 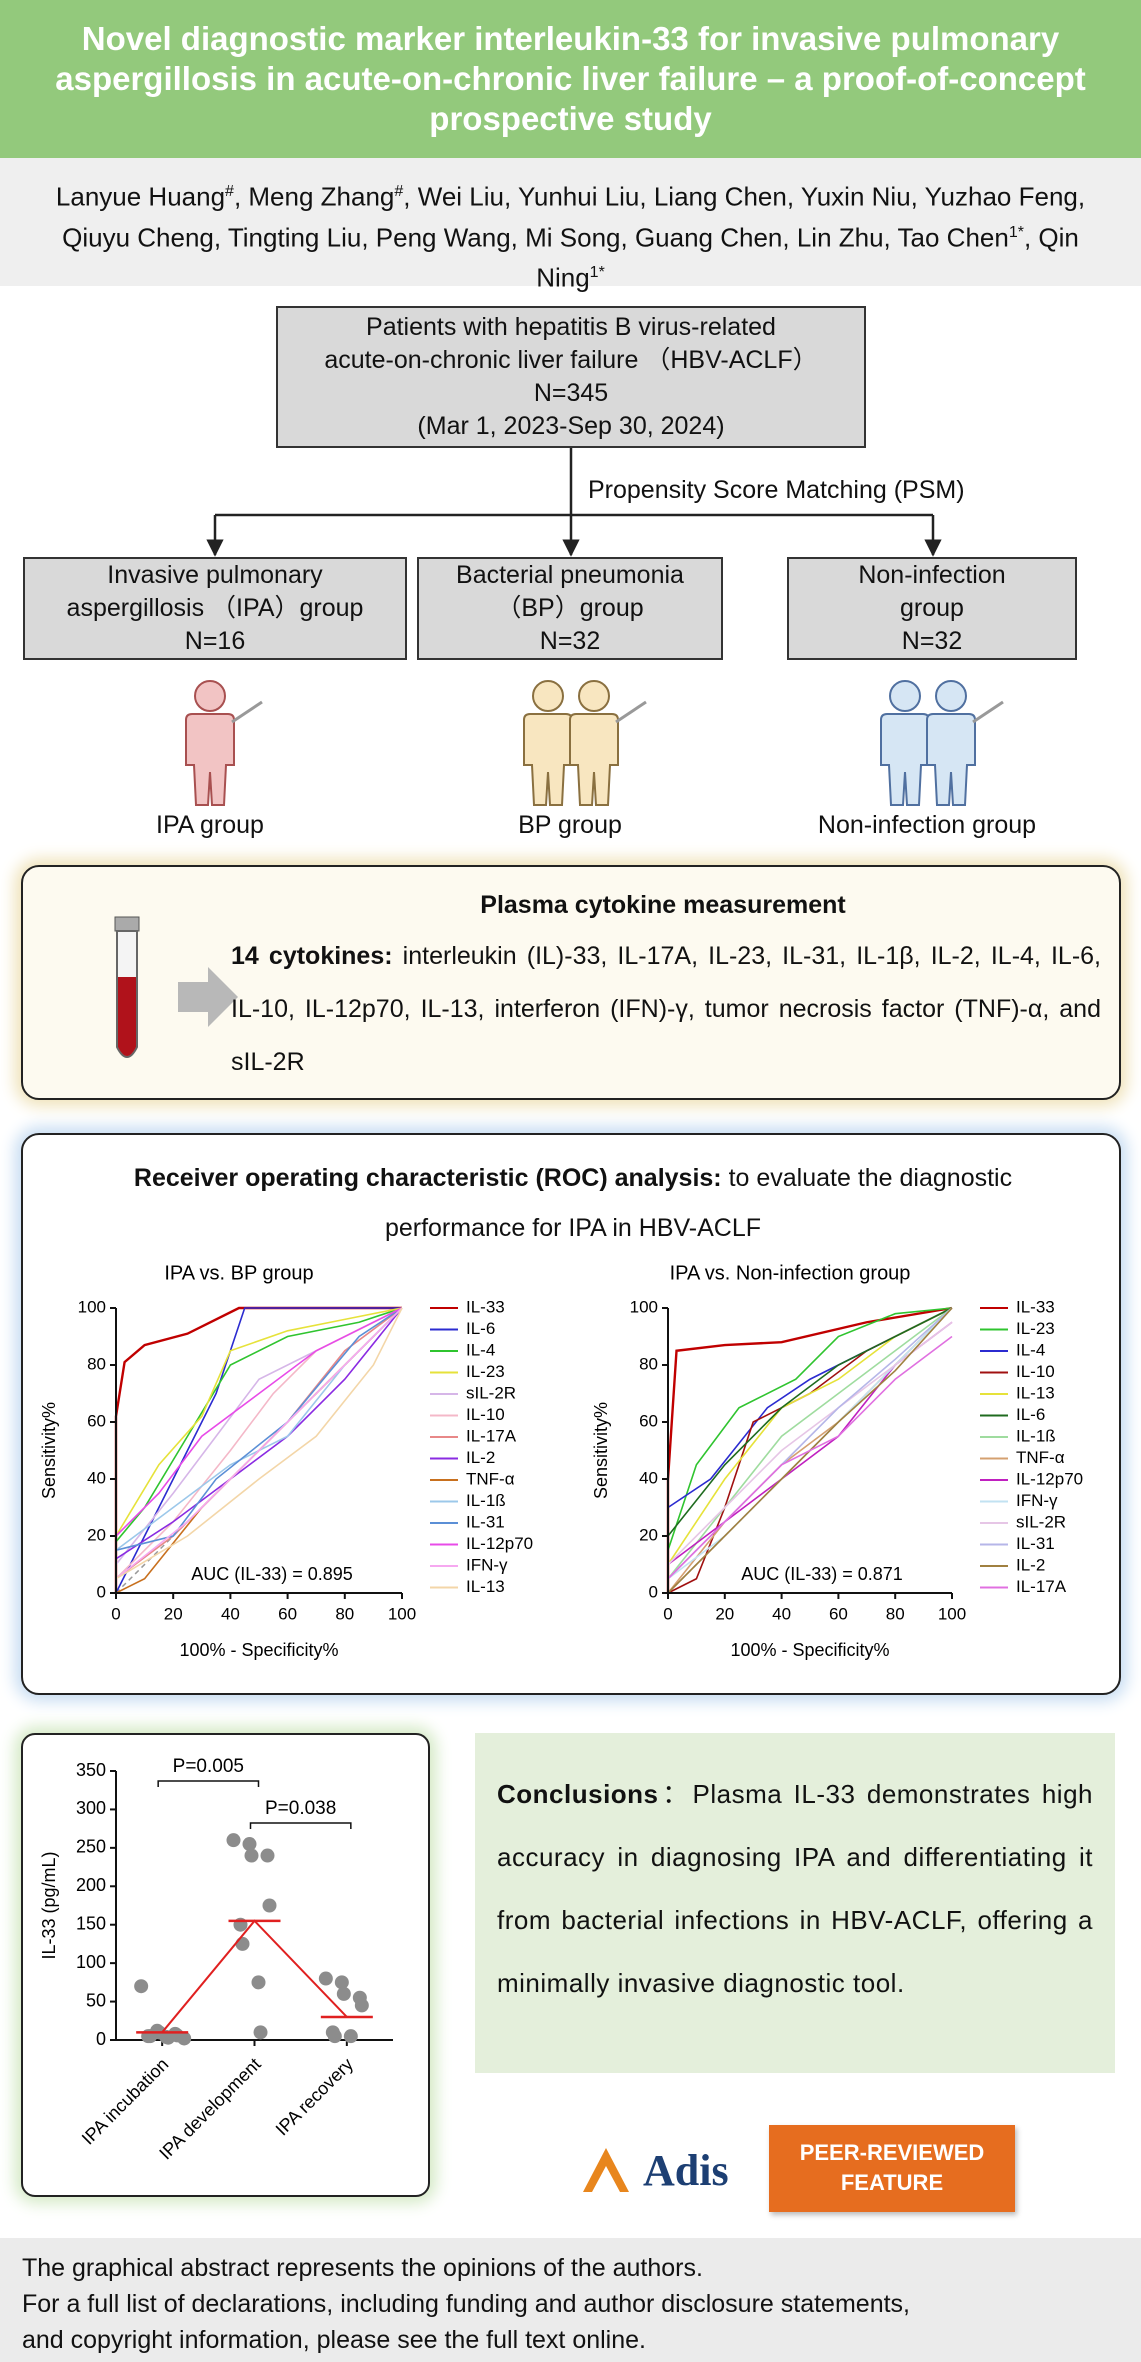 I want to click on axes, so click(x=254, y=1906).